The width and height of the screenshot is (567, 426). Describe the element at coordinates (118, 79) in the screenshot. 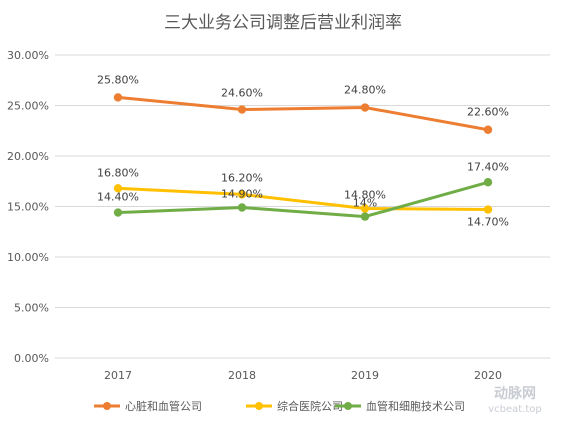

I see `data-label: 25.80%` at that location.